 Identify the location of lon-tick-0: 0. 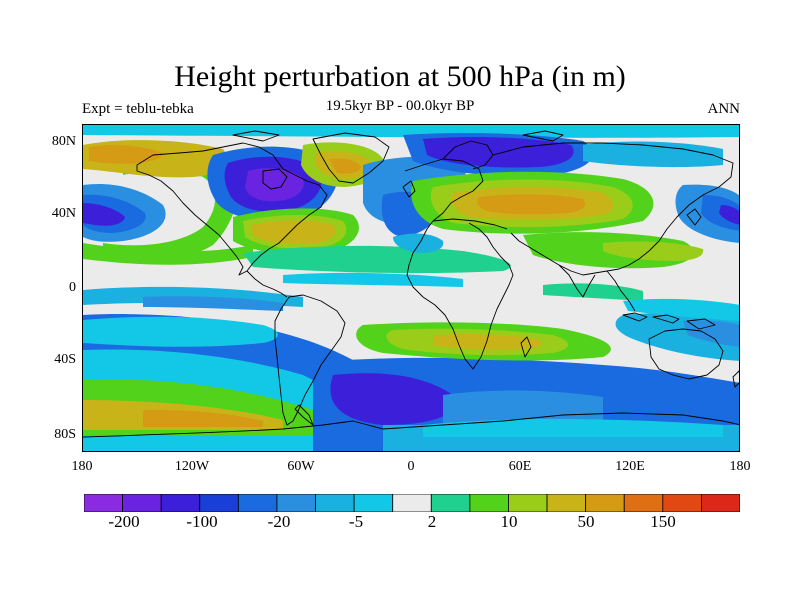
(411, 466).